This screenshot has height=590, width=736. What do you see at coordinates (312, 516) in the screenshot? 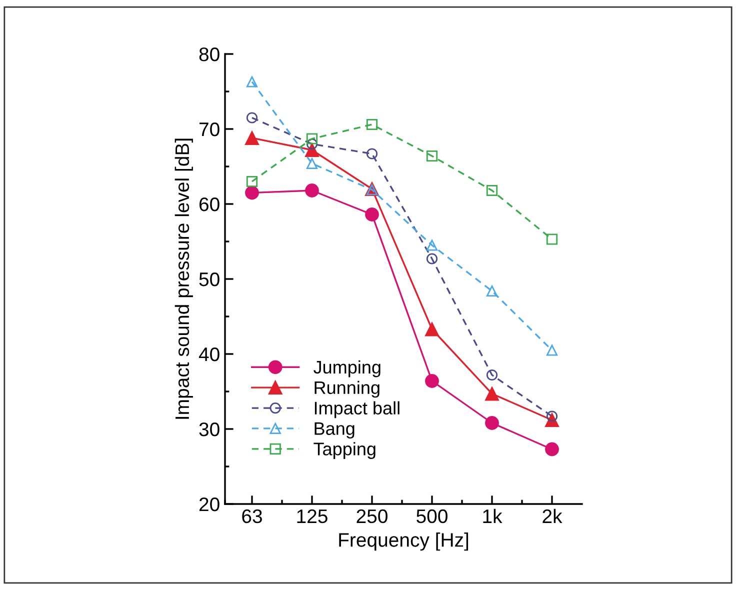
I see `x-tick-label: 125` at bounding box center [312, 516].